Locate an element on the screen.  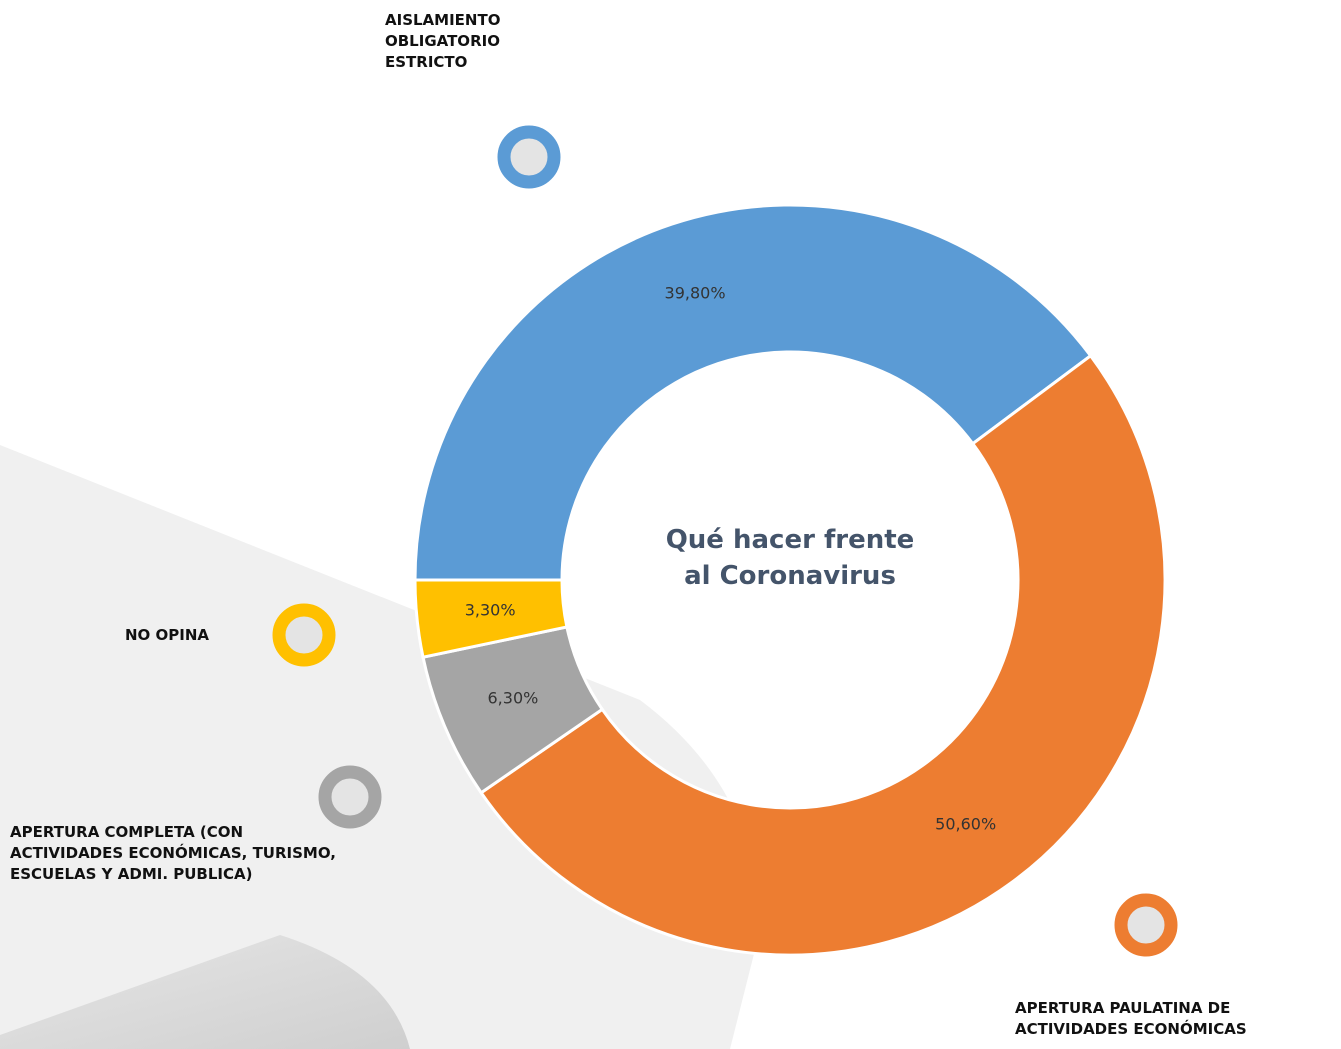
legend-label: AISLAMIENTO OBLIGATORIO ESTRICTO is located at coordinates (443, 41).